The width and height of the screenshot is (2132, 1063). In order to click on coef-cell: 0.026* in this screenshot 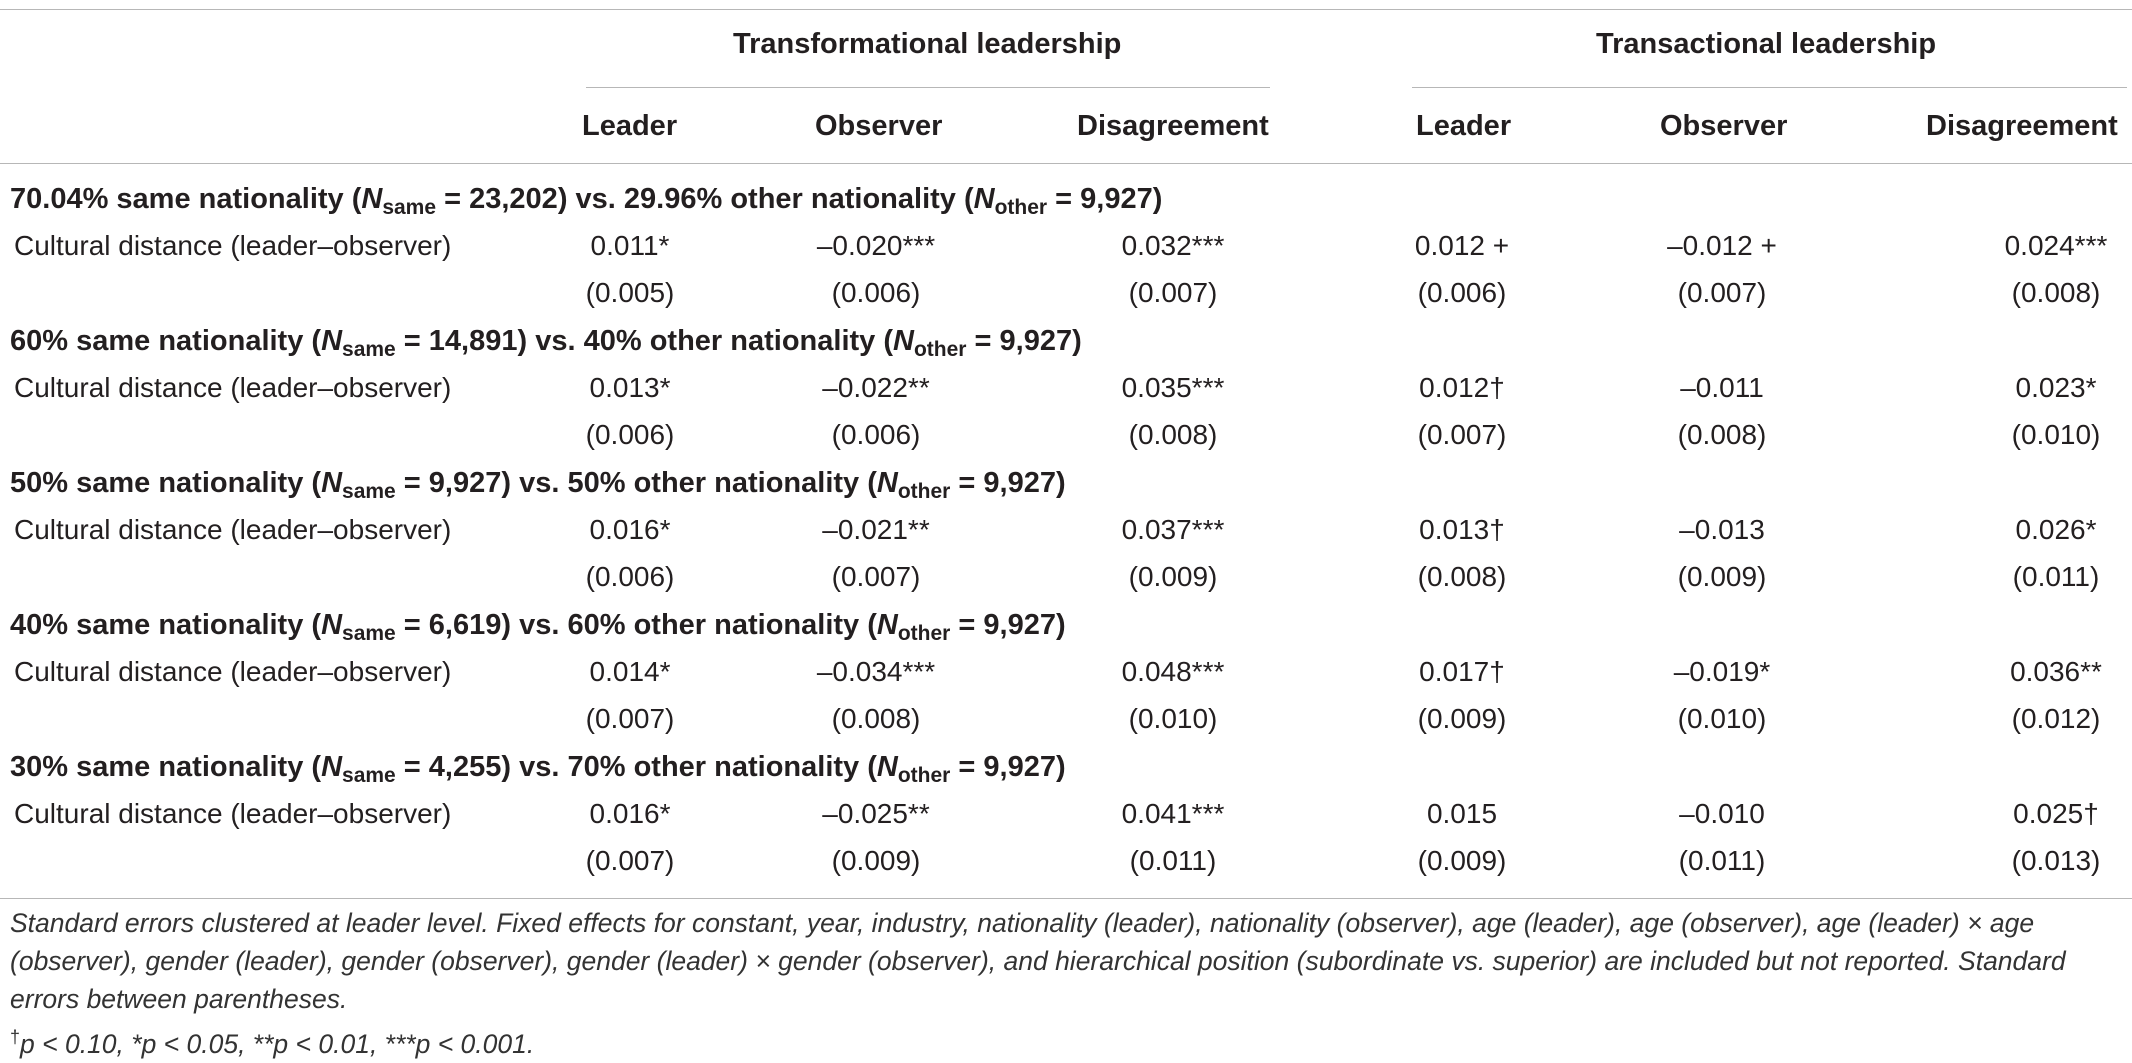, I will do `click(2056, 529)`.